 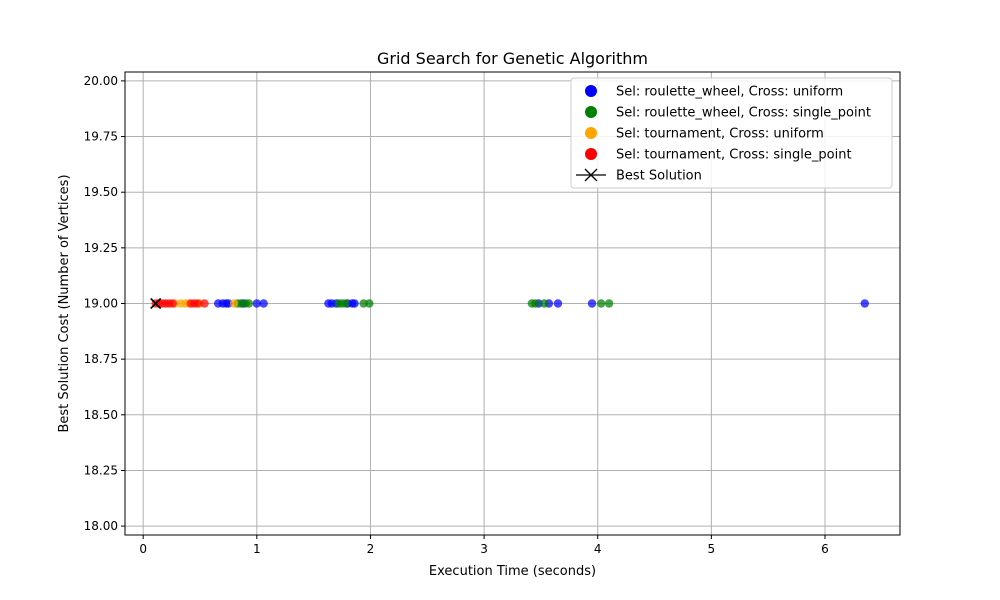 What do you see at coordinates (512, 571) in the screenshot?
I see `x-axis-label: Execution Time (seconds)` at bounding box center [512, 571].